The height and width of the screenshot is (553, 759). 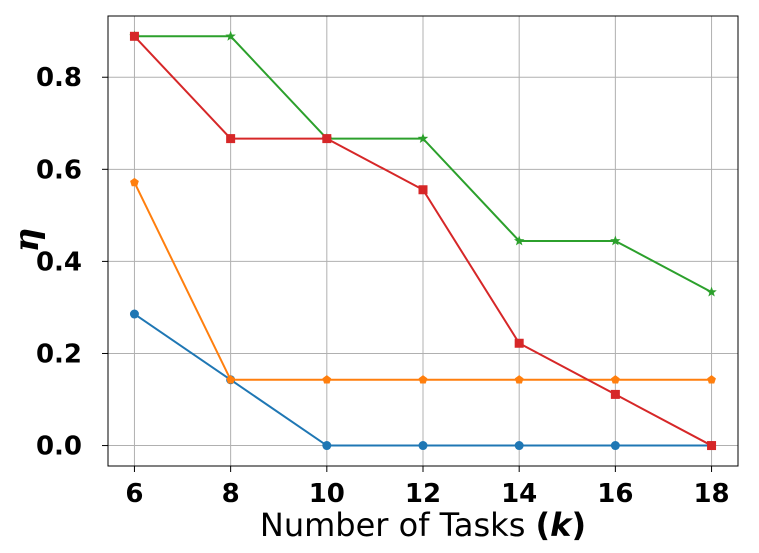 What do you see at coordinates (561, 525) in the screenshot?
I see `x-axis-label-variable: k` at bounding box center [561, 525].